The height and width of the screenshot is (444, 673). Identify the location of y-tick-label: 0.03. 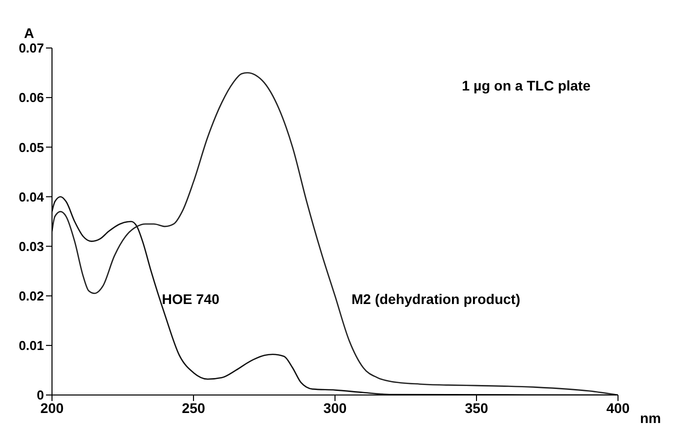
(31, 246).